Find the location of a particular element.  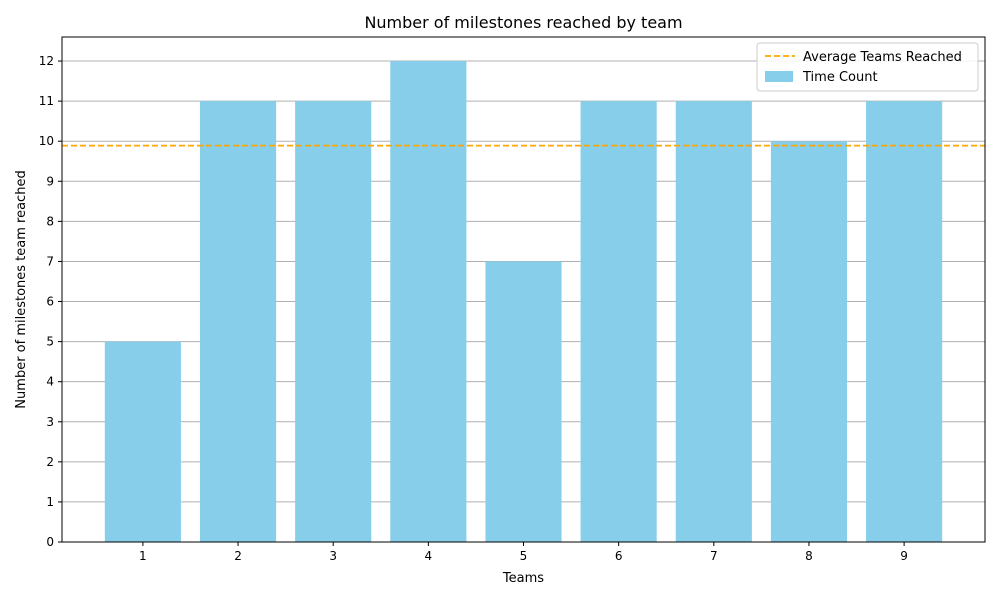

legend-swatch-time-count is located at coordinates (779, 76).